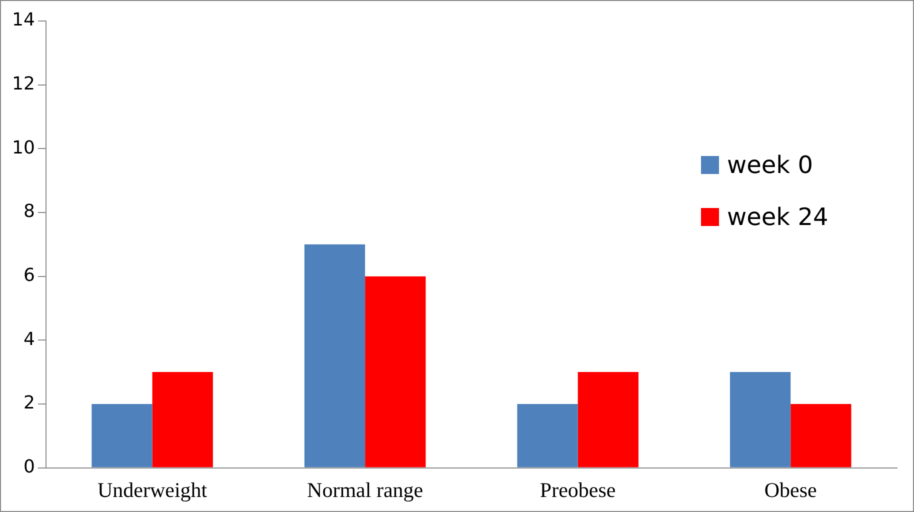 Image resolution: width=914 pixels, height=512 pixels. I want to click on y-tick-label: 12, so click(23, 84).